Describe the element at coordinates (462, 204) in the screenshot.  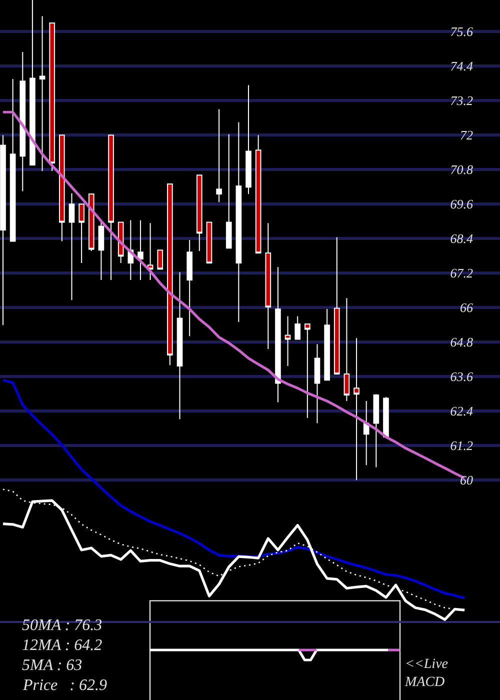
I see `y-tick-label: 69.6` at that location.